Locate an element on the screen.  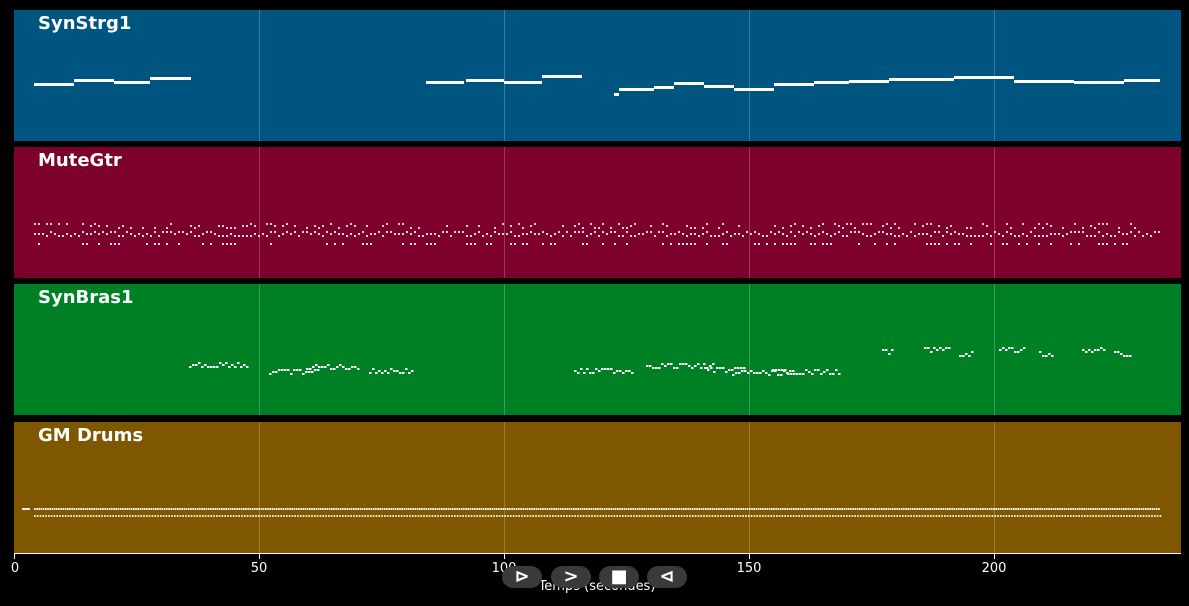
rewind-button: ⊲ is located at coordinates (667, 577).